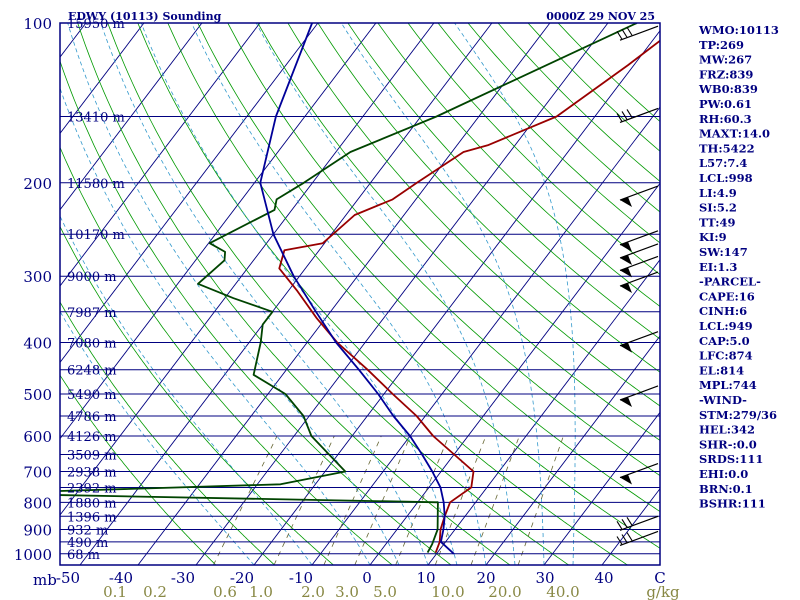  What do you see at coordinates (96, 117) in the screenshot?
I see `height-label: 13410 m` at bounding box center [96, 117].